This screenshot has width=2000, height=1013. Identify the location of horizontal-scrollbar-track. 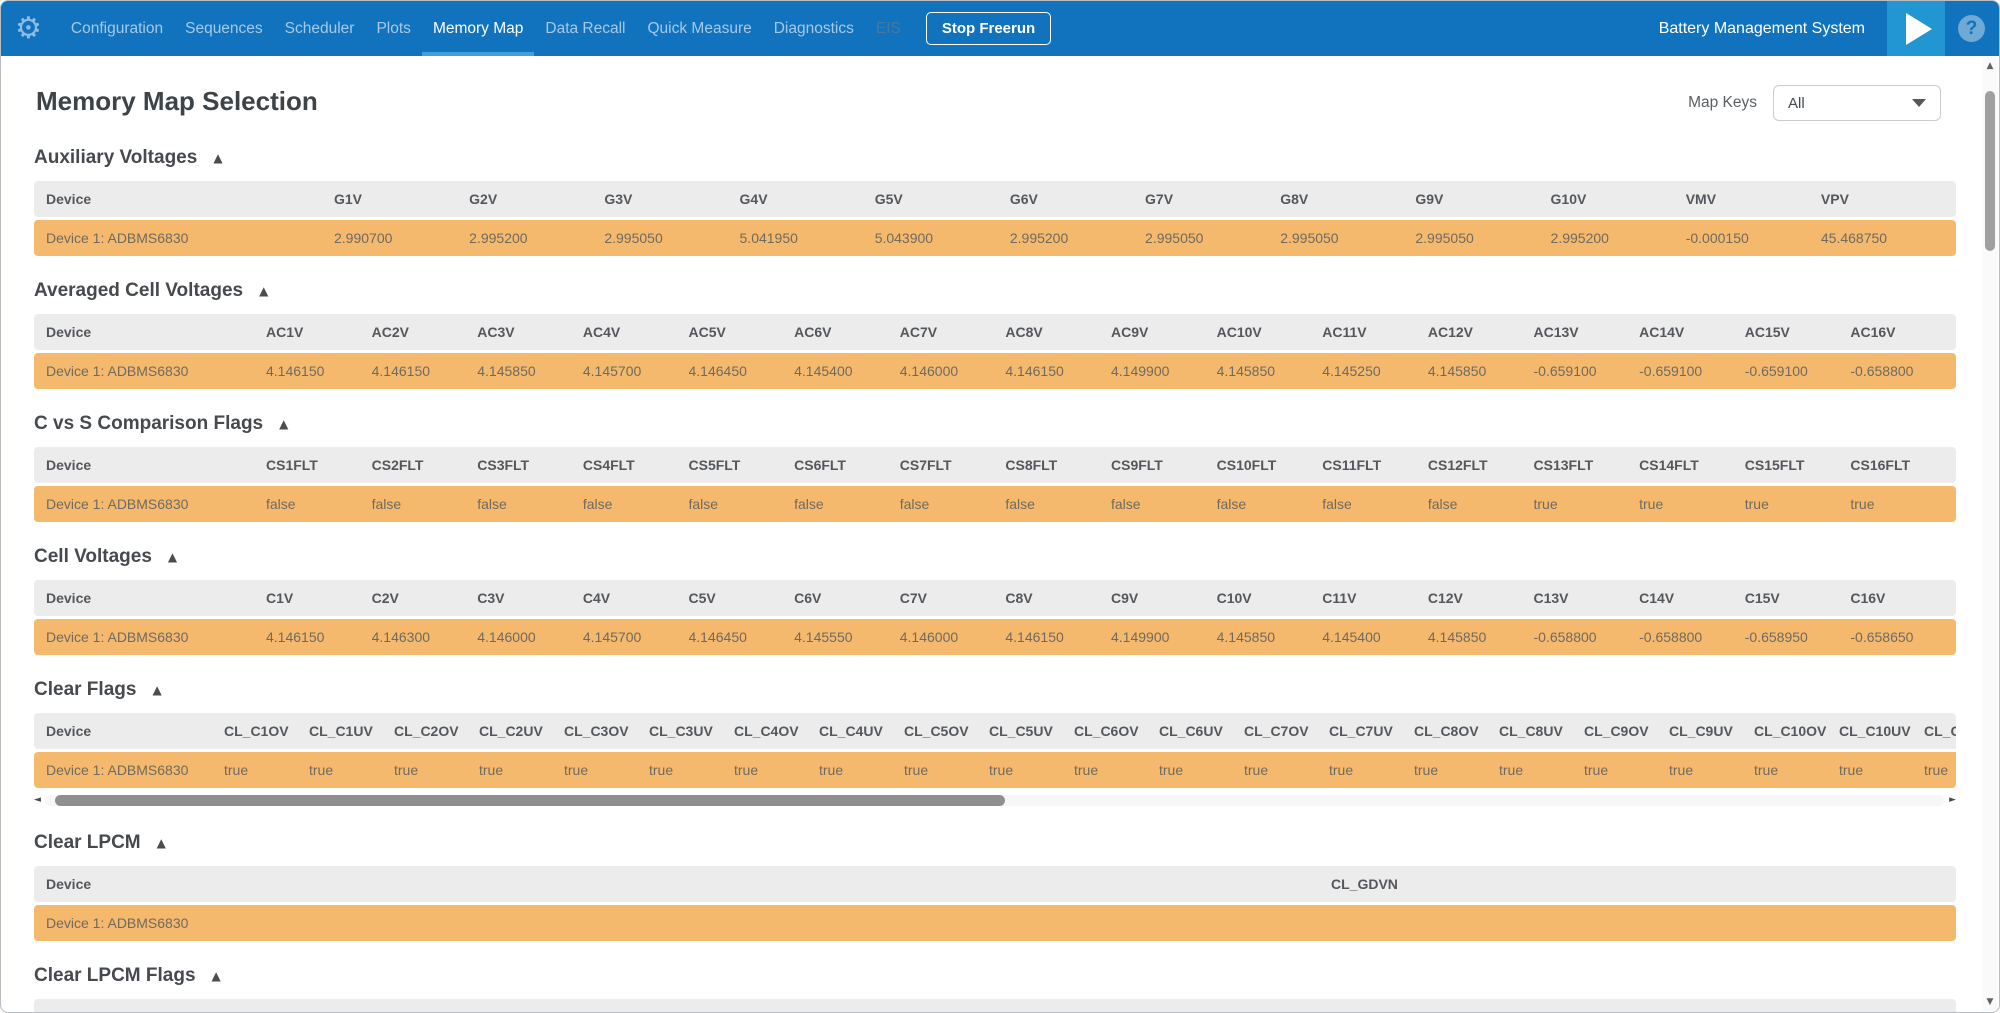
(995, 800).